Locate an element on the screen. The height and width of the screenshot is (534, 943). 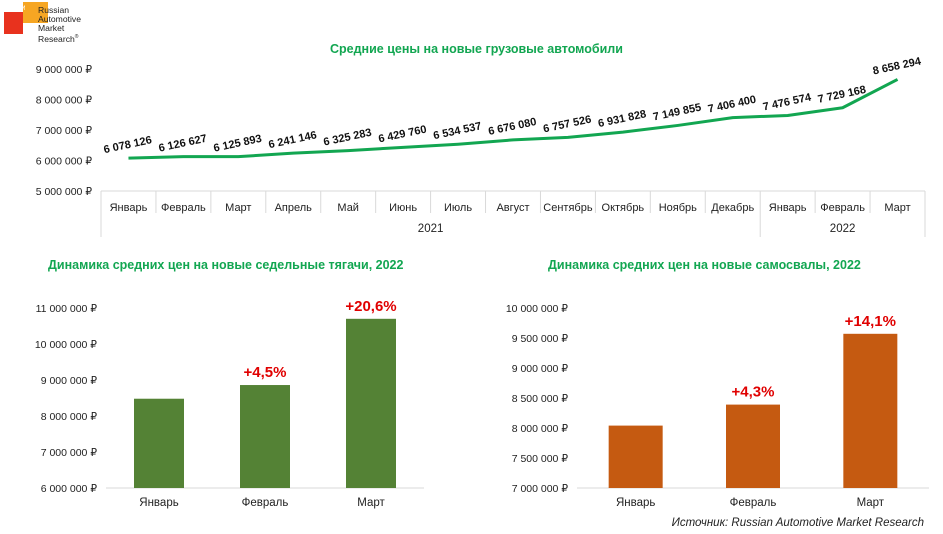
line-data-label: 6 078 126 is located at coordinates (128, 145).